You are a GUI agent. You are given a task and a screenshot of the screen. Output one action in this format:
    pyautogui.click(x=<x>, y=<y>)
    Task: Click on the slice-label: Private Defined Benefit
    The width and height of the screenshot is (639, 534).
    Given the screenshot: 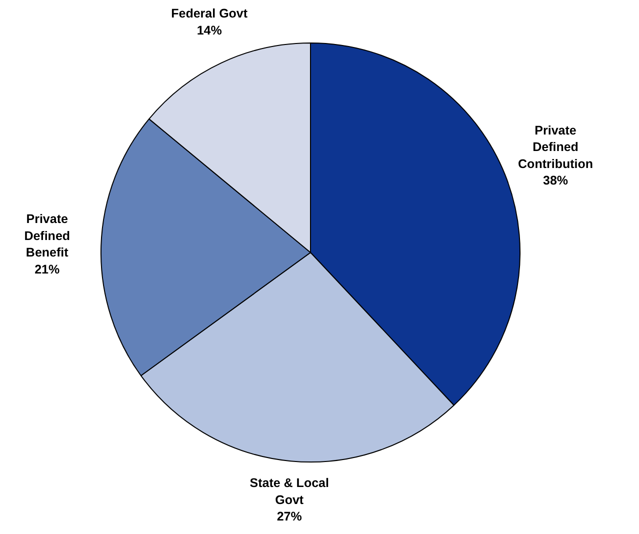 What is the action you would take?
    pyautogui.click(x=47, y=236)
    